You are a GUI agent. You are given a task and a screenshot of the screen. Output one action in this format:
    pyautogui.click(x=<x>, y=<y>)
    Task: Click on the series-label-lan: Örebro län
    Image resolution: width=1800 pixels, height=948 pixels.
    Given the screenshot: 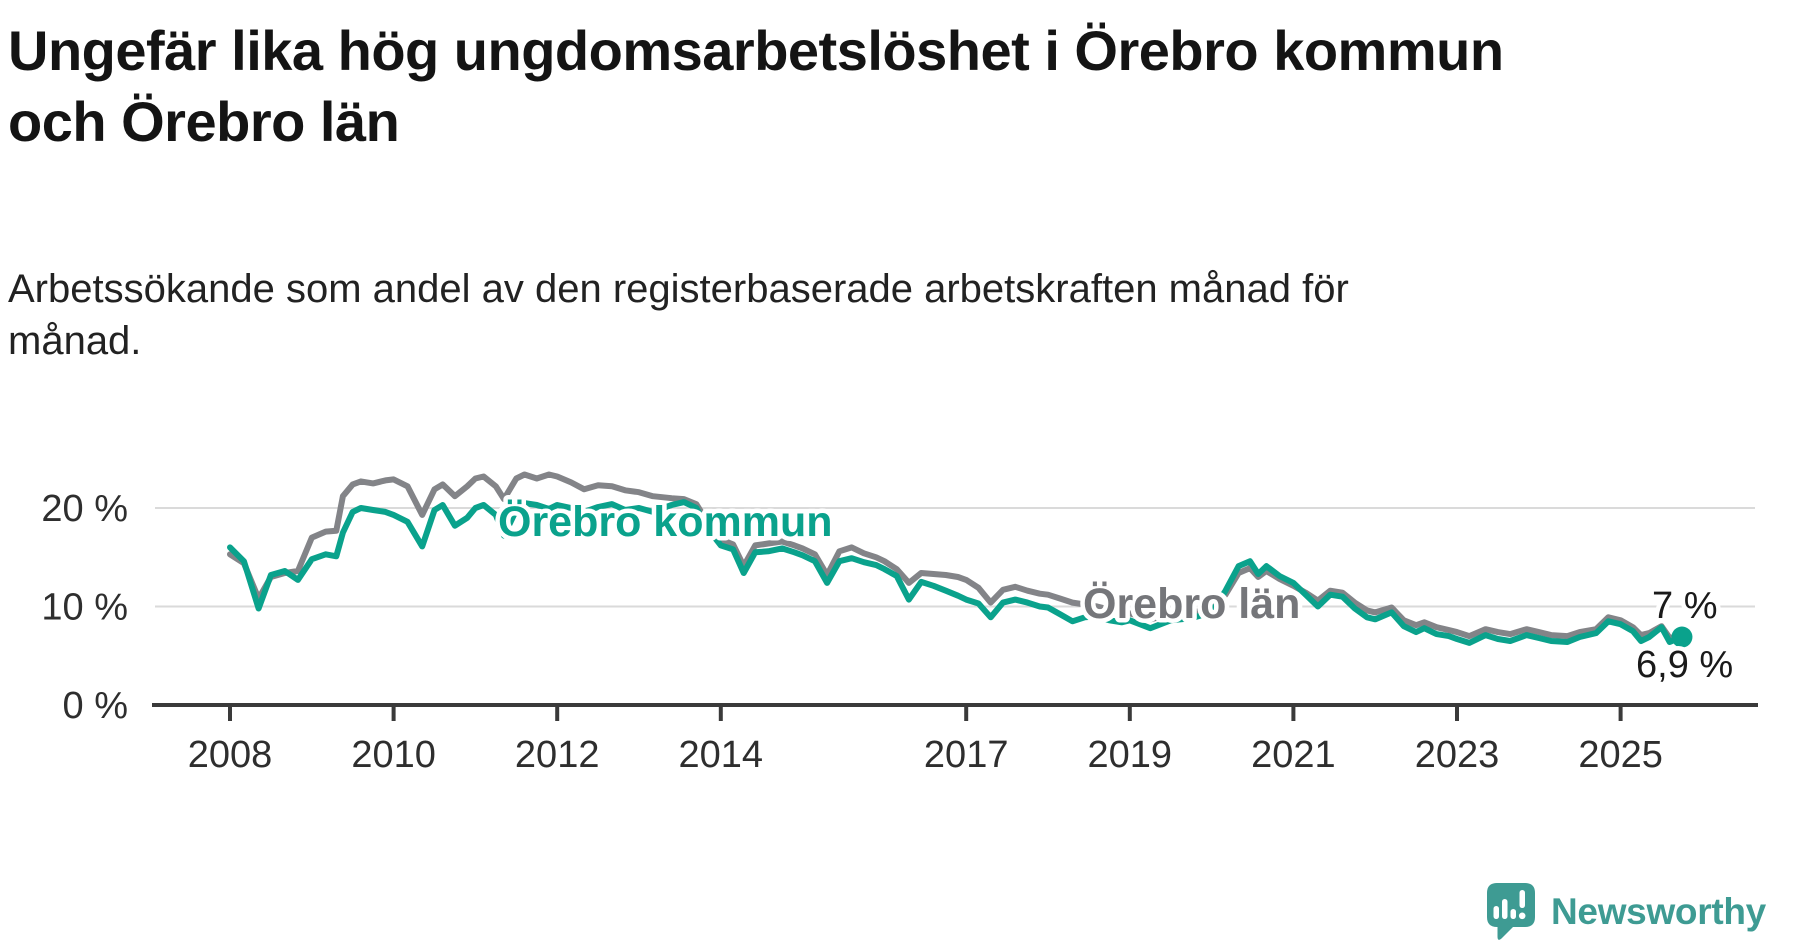 What is the action you would take?
    pyautogui.click(x=1191, y=604)
    